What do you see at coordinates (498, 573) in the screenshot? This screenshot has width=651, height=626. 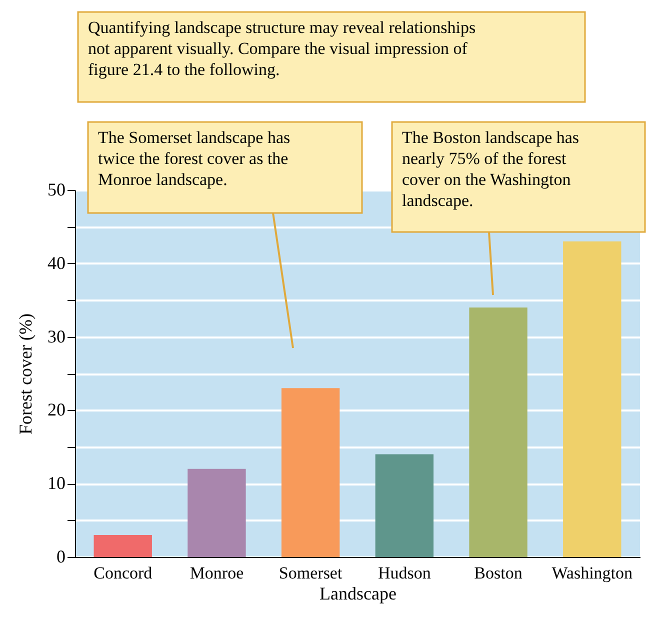 I see `x-tick-label: Boston` at bounding box center [498, 573].